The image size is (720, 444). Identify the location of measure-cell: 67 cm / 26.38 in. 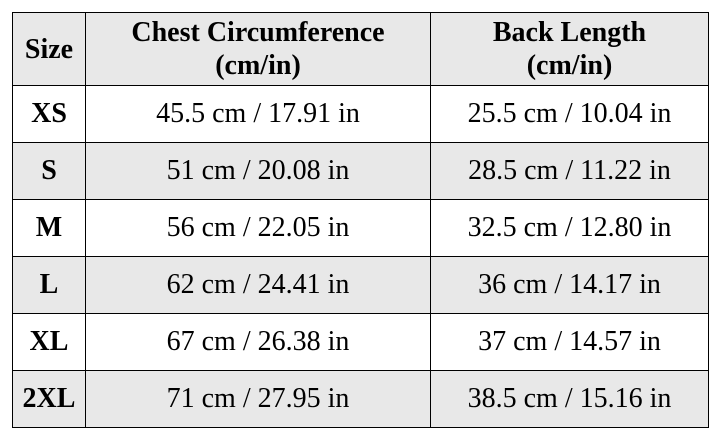
(258, 342).